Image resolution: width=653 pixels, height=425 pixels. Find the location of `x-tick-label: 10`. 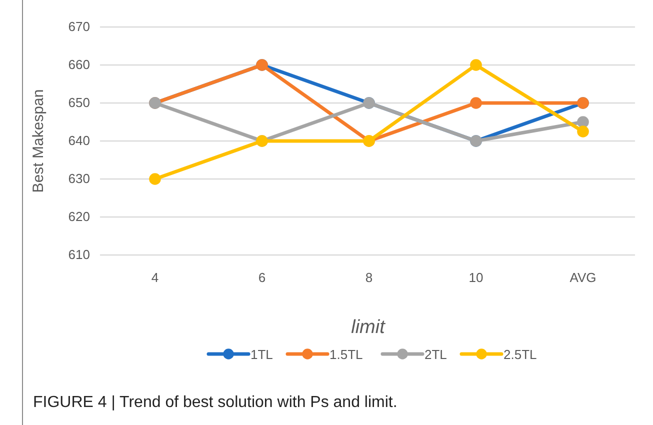

x-tick-label: 10 is located at coordinates (476, 278).